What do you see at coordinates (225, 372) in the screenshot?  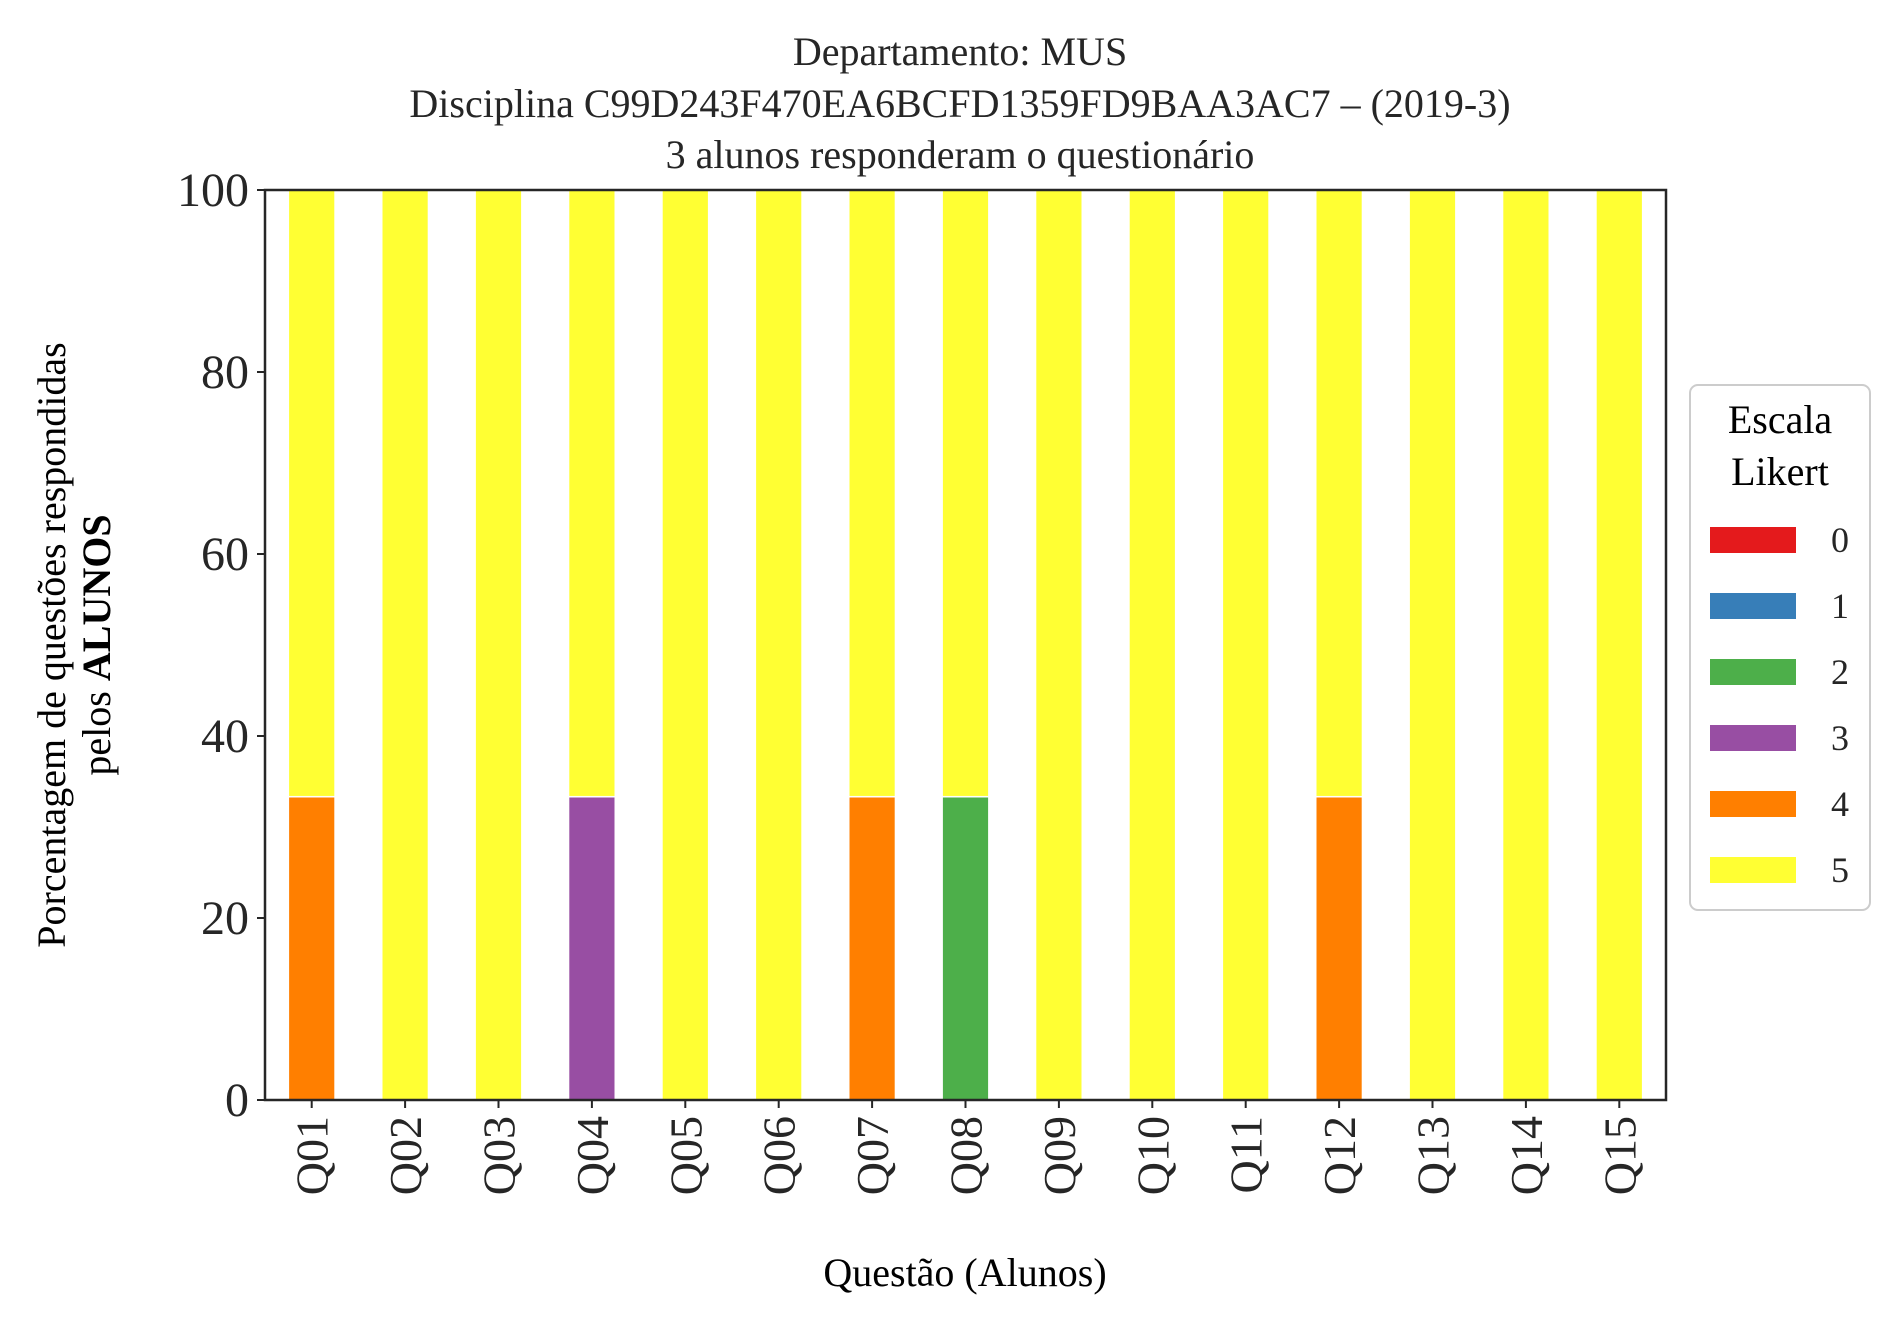 I see `y-tick-label: 80` at bounding box center [225, 372].